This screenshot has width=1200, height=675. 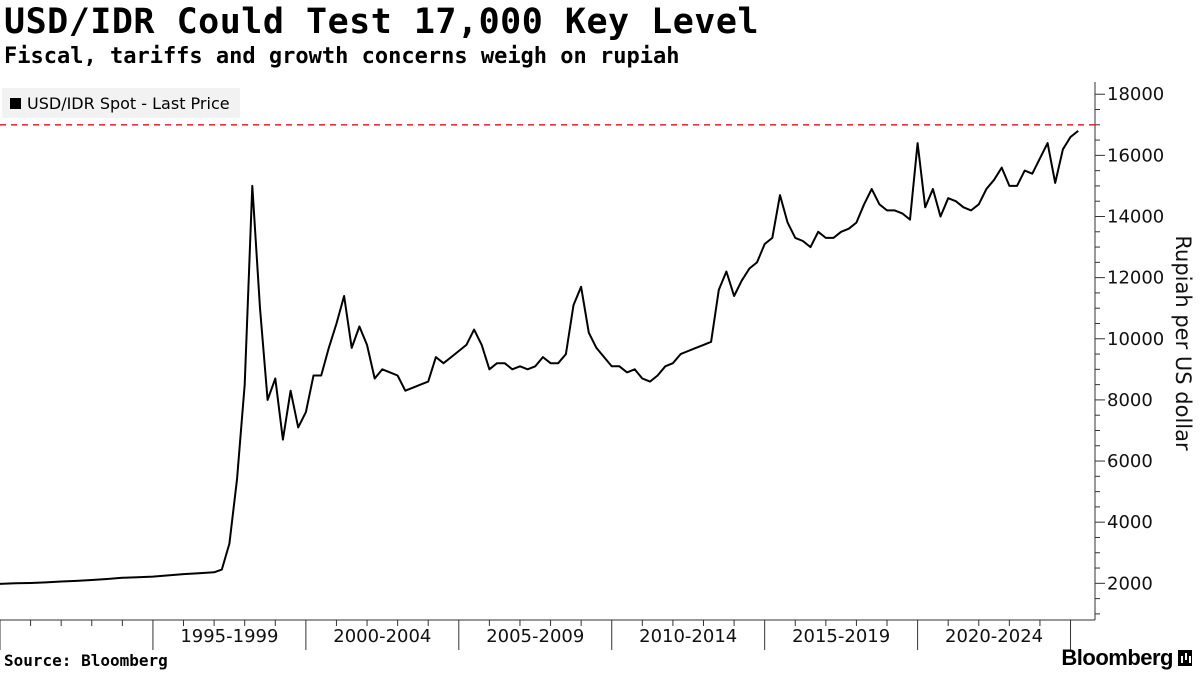 I want to click on bloomberg-logo-icon, so click(x=1185, y=658).